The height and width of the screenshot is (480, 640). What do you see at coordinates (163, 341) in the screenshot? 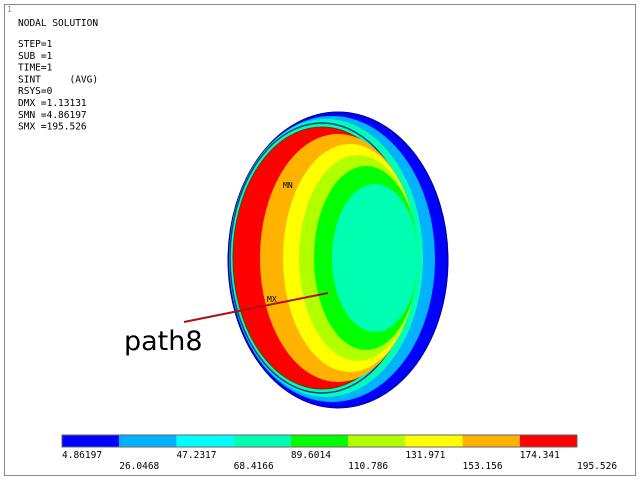
I see `path-label: path8` at bounding box center [163, 341].